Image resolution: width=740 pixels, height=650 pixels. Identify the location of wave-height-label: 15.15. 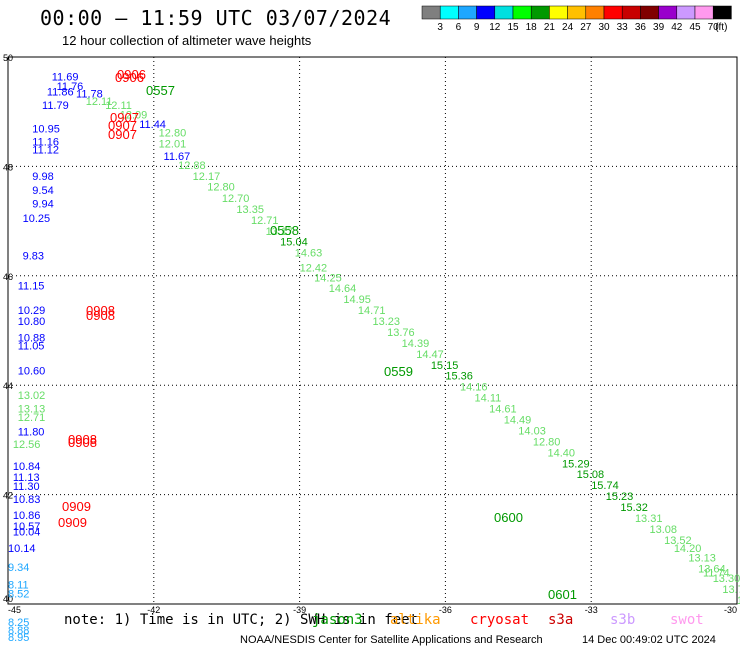
(445, 366).